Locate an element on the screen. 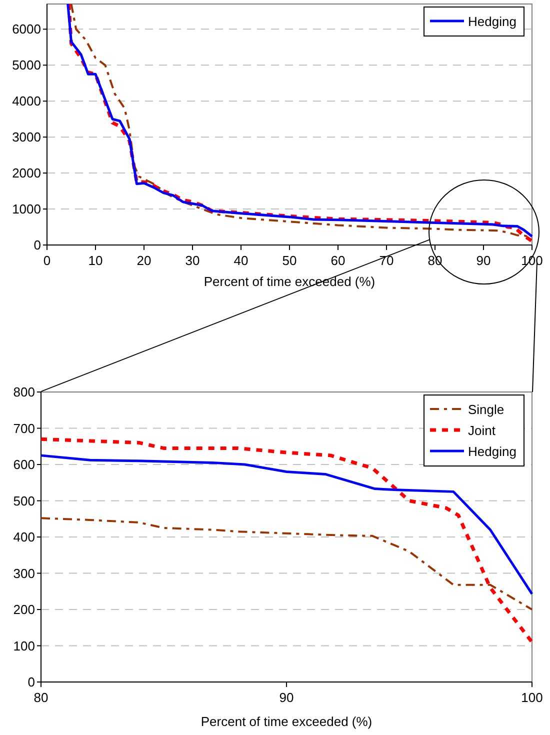 The image size is (550, 735). x-tick-label: 40 is located at coordinates (241, 260).